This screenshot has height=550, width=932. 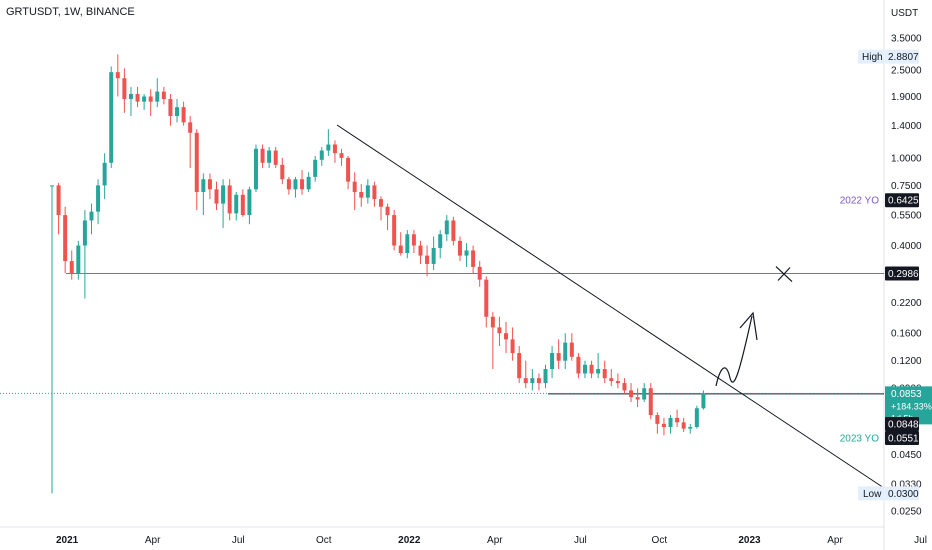 I want to click on yo-2023-value: 0.0551, so click(x=903, y=439).